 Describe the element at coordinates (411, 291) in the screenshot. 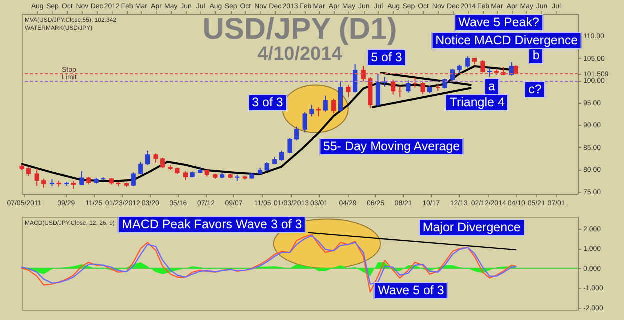

I see `annotation: Wave 5 of 3` at that location.